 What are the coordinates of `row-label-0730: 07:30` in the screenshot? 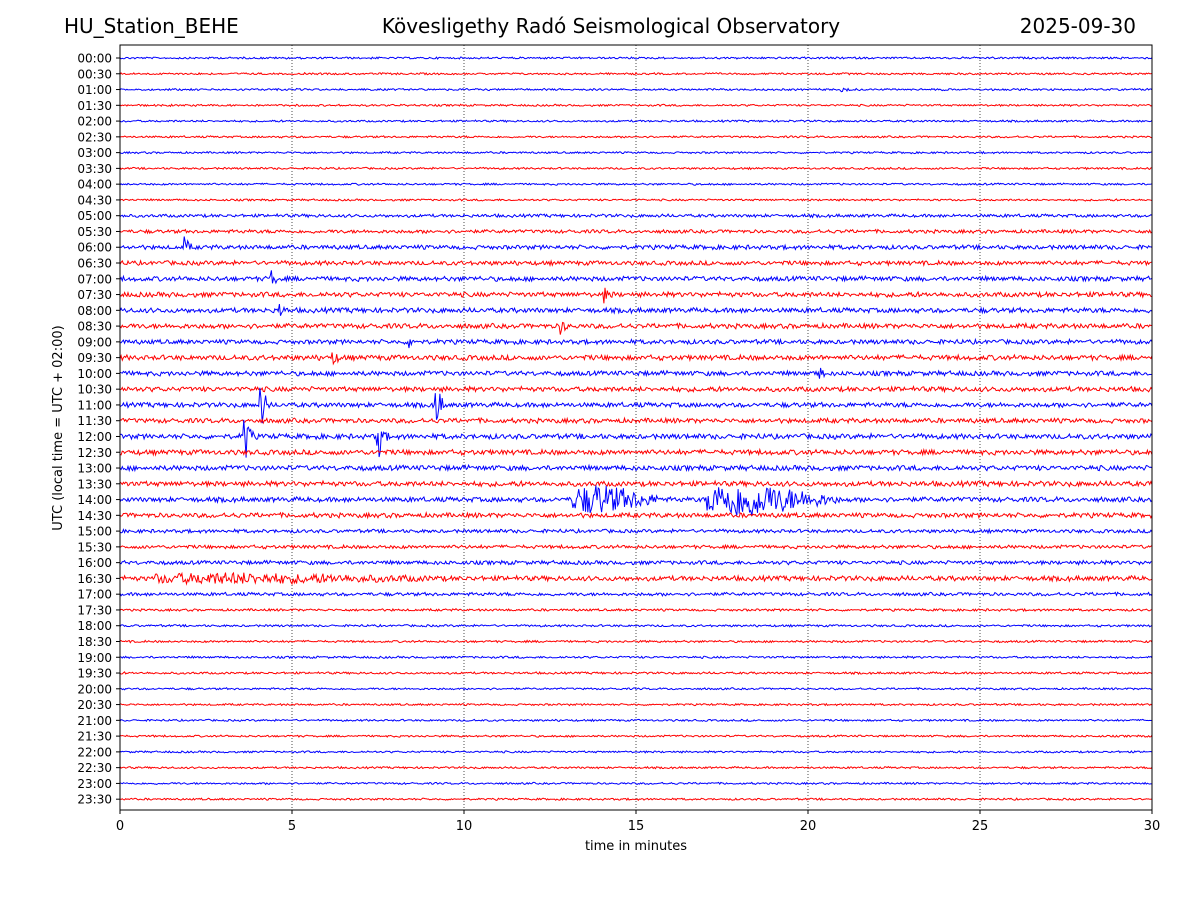 It's located at (94, 295).